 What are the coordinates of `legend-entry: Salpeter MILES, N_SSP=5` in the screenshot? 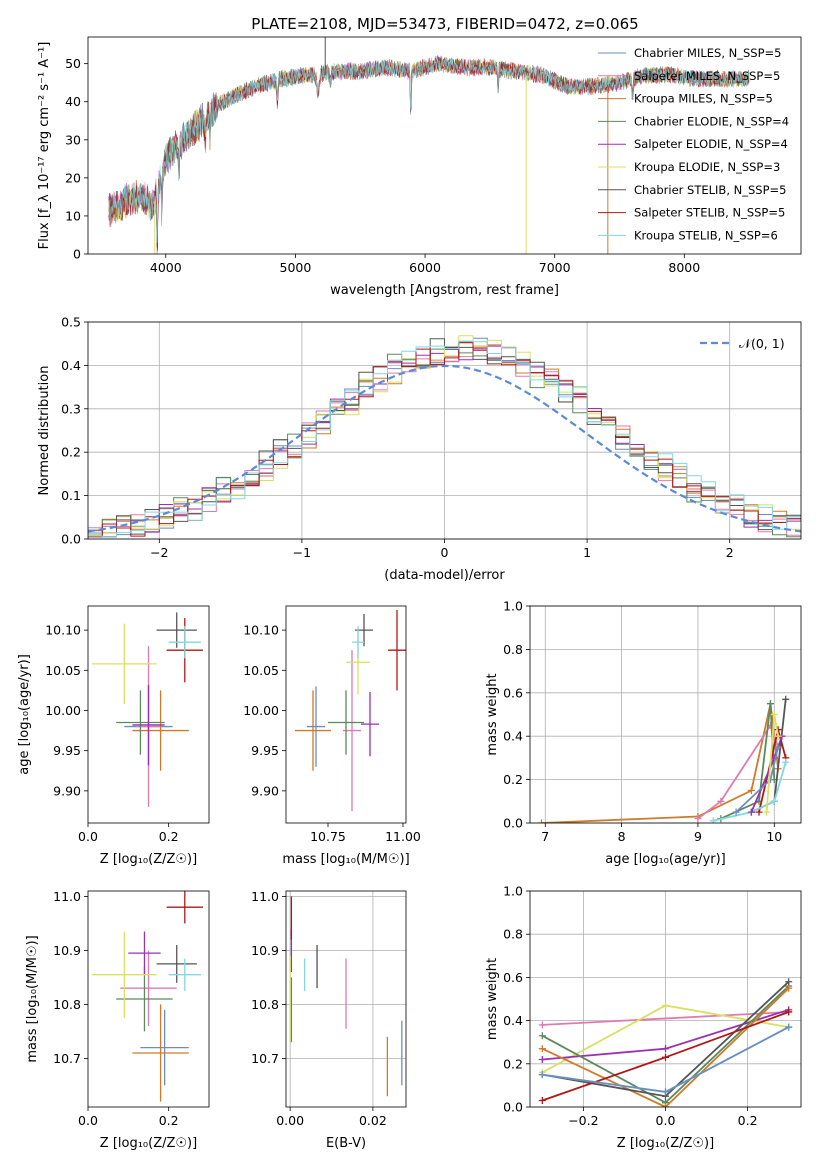 It's located at (707, 76).